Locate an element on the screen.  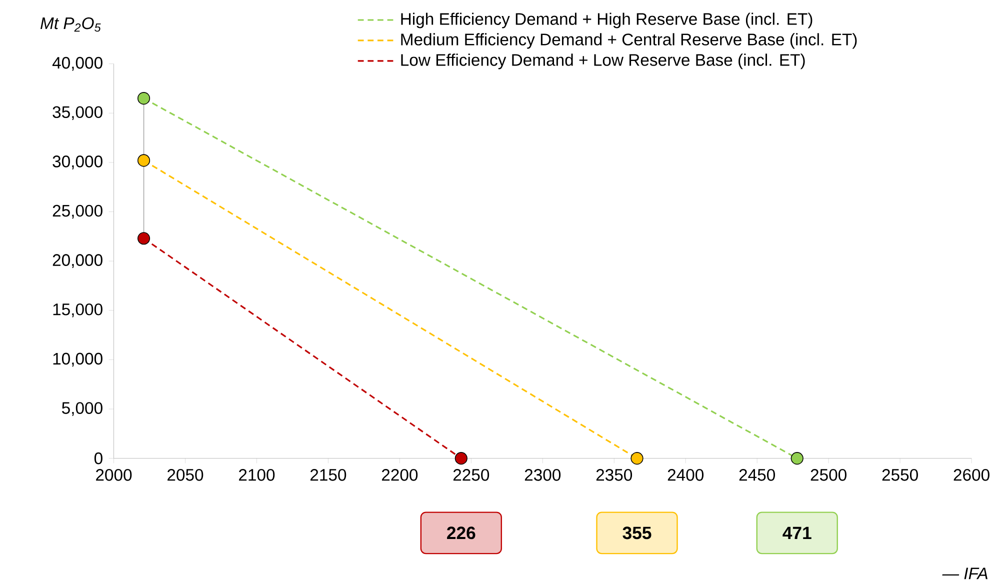
y-tick-label: 25,000 is located at coordinates (77, 211).